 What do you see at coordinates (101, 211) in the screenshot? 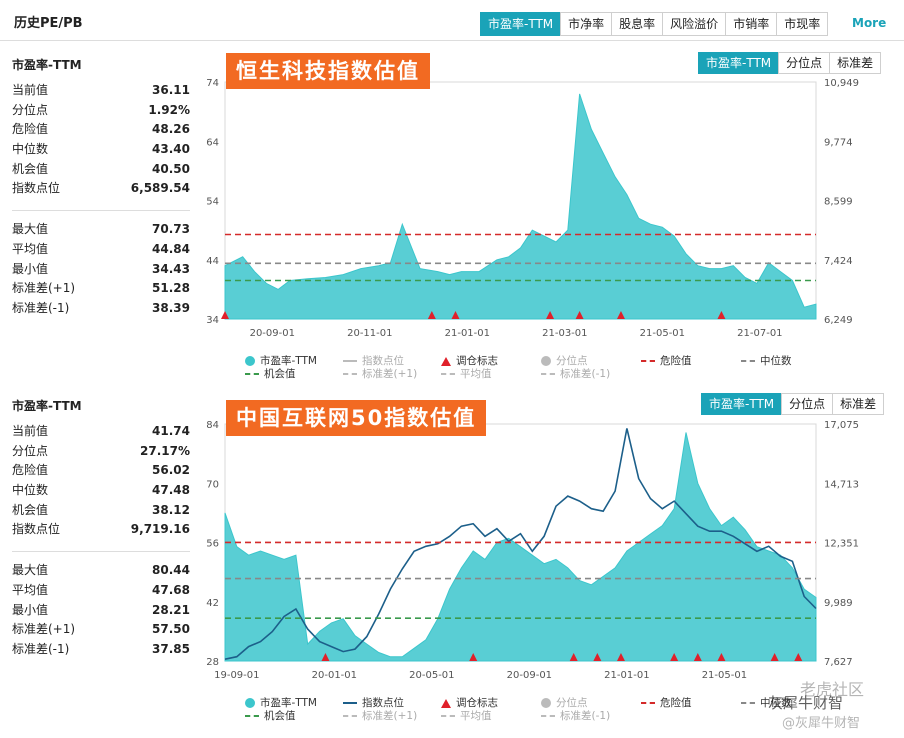
I see `stats-divider` at bounding box center [101, 211].